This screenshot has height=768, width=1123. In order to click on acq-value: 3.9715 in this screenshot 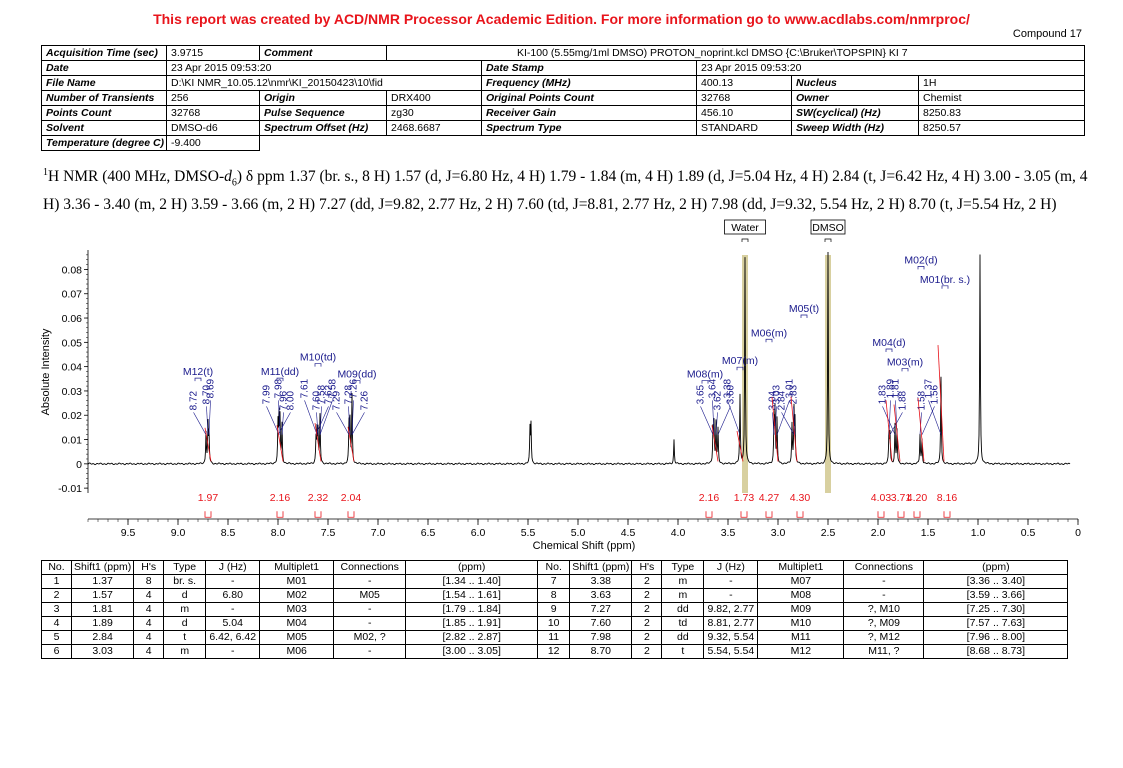, I will do `click(213, 53)`.